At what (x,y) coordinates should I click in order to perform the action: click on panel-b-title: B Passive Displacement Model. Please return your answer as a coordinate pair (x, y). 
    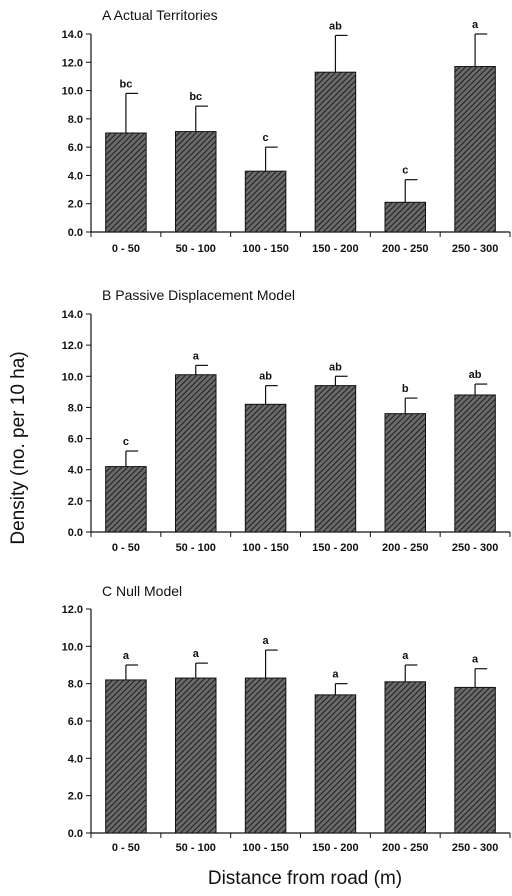
    Looking at the image, I should click on (198, 295).